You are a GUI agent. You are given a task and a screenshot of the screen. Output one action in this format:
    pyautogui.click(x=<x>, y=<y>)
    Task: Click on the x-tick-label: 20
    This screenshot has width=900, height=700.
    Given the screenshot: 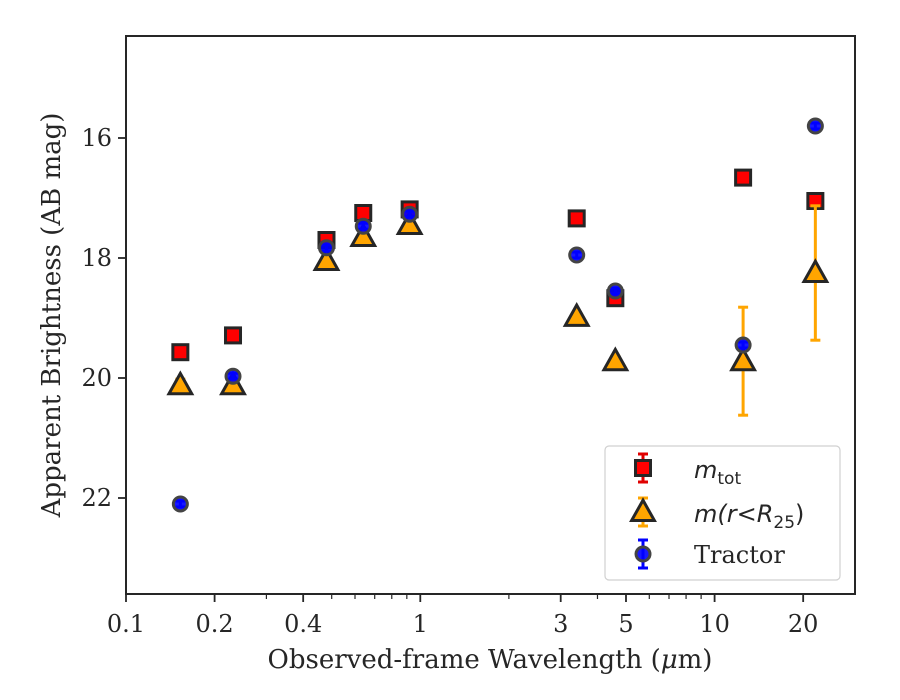 What is the action you would take?
    pyautogui.click(x=803, y=624)
    